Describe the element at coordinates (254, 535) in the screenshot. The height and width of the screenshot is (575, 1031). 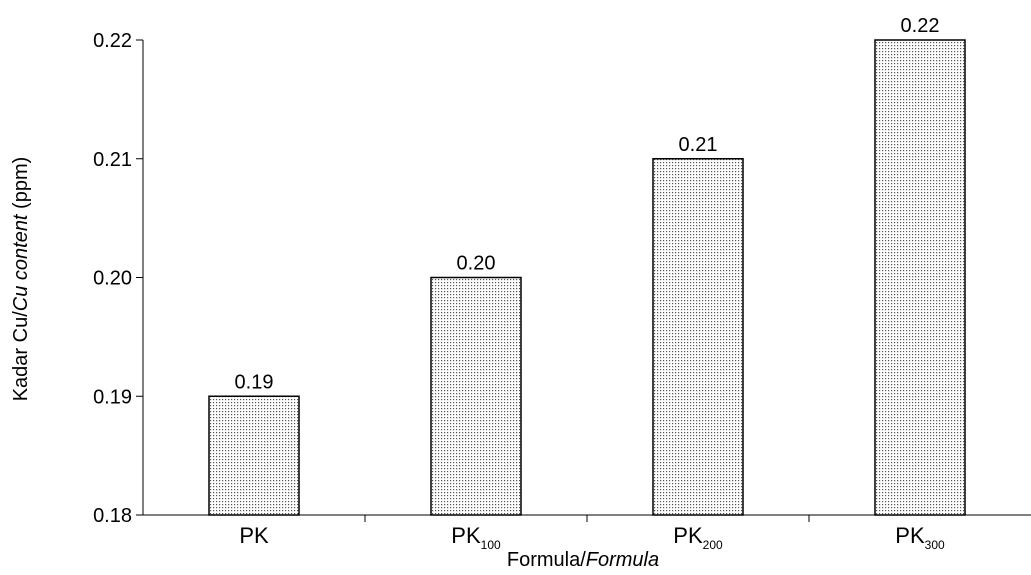
I see `category-label: PK` at that location.